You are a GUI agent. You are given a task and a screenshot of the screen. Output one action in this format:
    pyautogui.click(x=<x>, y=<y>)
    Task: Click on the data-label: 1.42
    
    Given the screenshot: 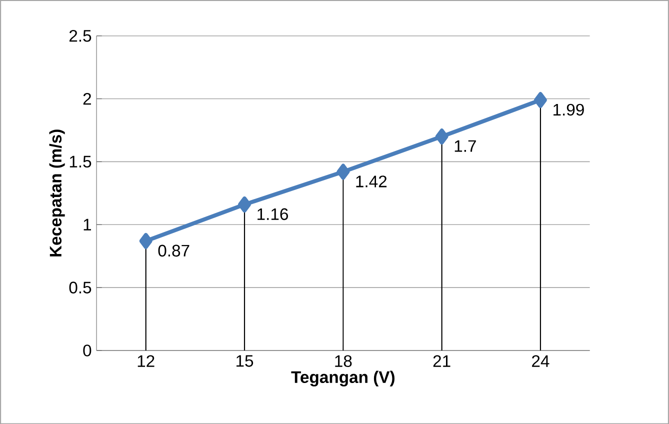 What is the action you would take?
    pyautogui.click(x=371, y=181)
    